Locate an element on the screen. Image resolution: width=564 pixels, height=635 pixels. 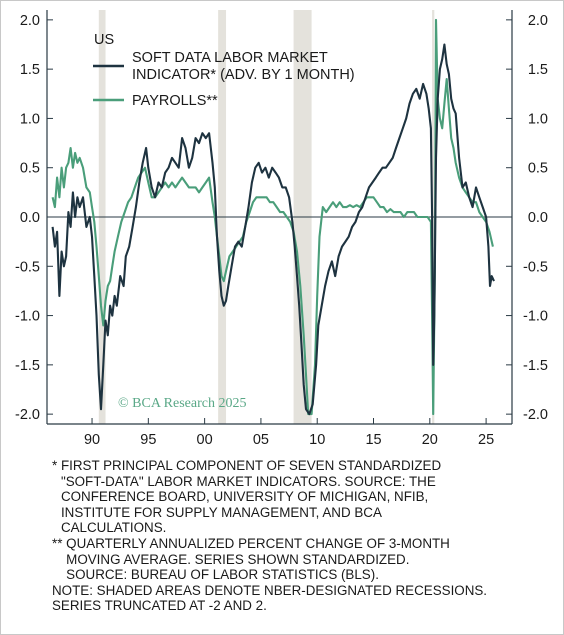
y-tick-left-label: 0.5 is located at coordinates (30, 169).